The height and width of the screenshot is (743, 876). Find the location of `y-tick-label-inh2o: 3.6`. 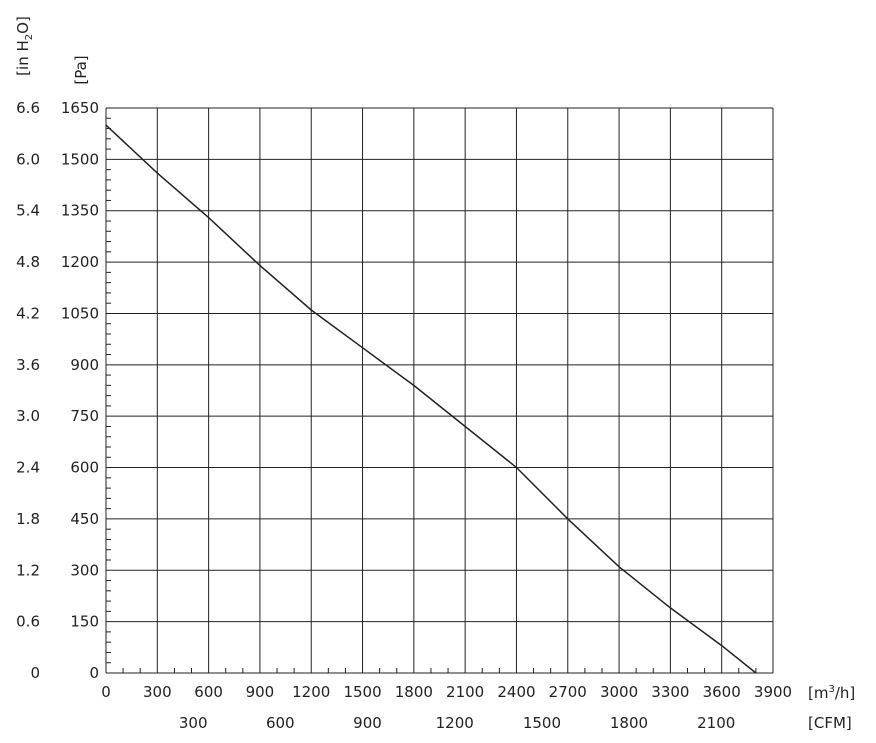

y-tick-label-inh2o: 3.6 is located at coordinates (28, 365).